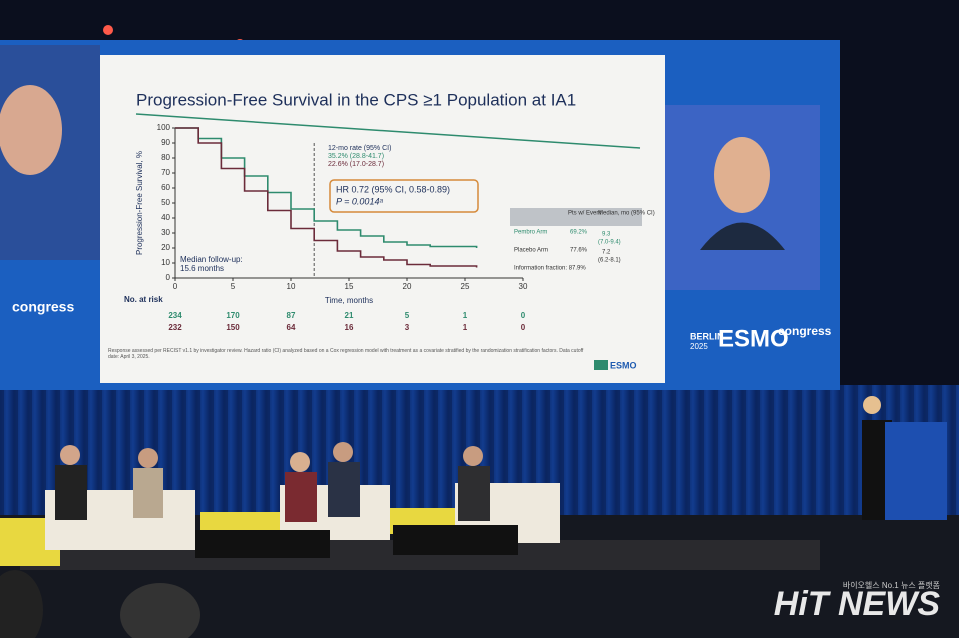 The height and width of the screenshot is (638, 959). Describe the element at coordinates (531, 251) in the screenshot. I see `table-cell: Placebo Arm` at that location.